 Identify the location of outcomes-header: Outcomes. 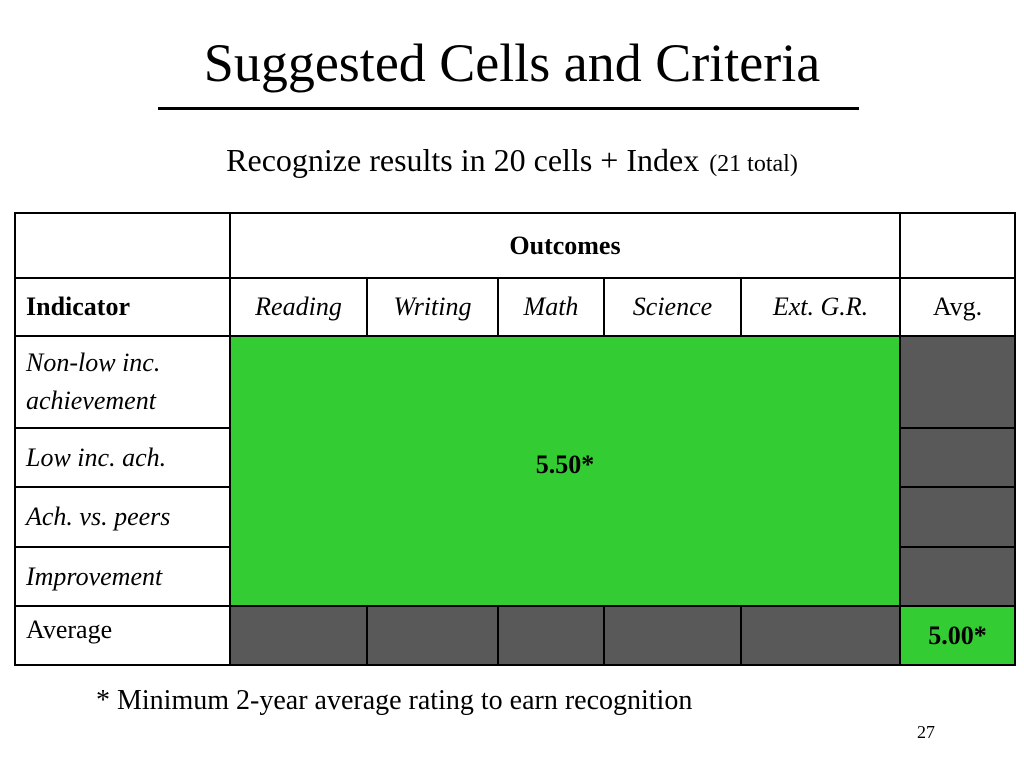
(565, 245).